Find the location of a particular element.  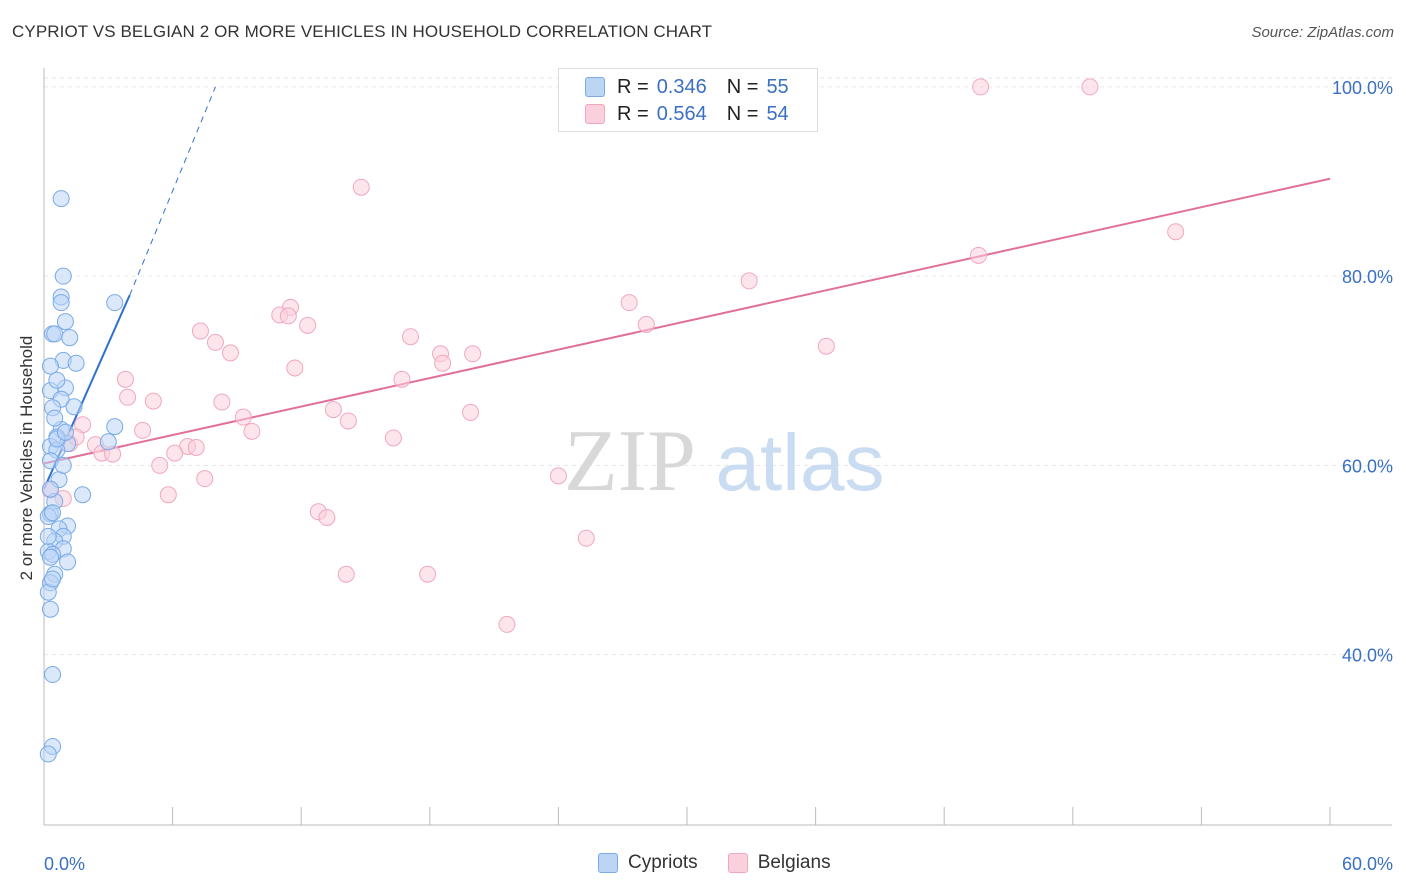

legend-item-cypriots: Cypriots is located at coordinates (648, 863).